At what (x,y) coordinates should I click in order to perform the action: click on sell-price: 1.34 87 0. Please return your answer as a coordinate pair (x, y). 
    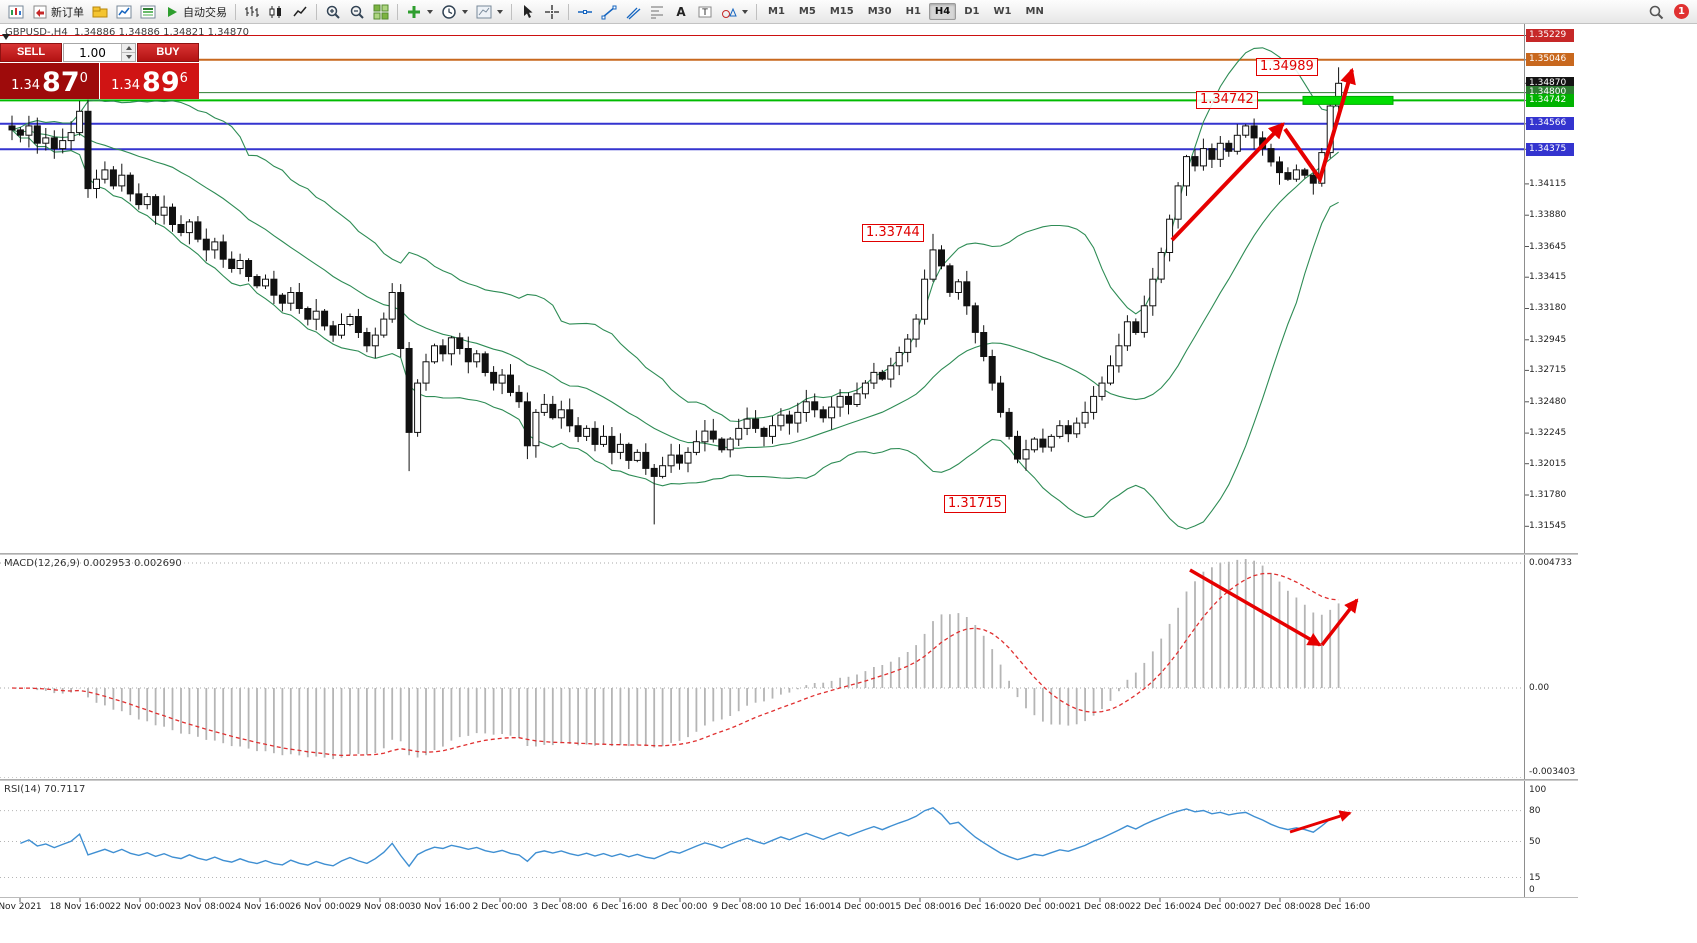
    Looking at the image, I should click on (49, 81).